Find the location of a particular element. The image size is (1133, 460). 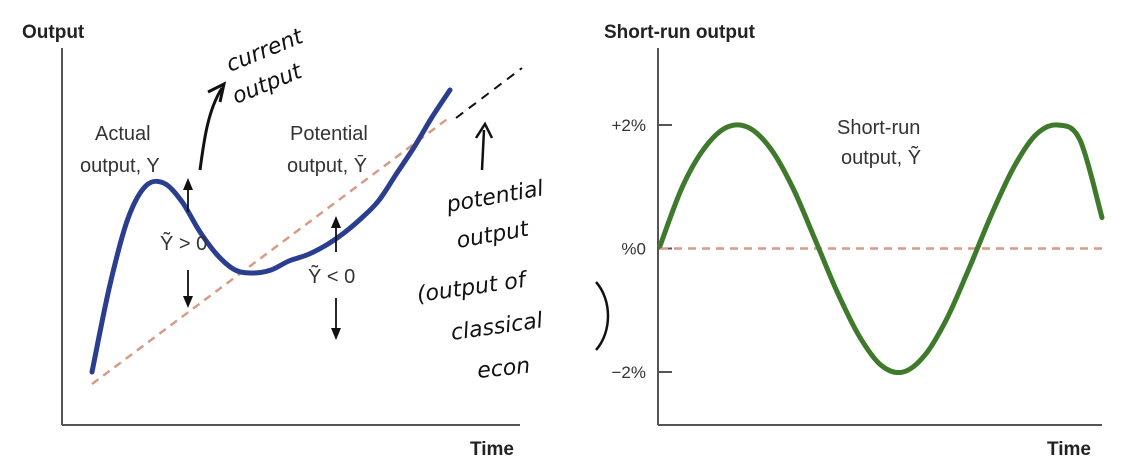

potential-output-label-line1: Potential is located at coordinates (329, 134).